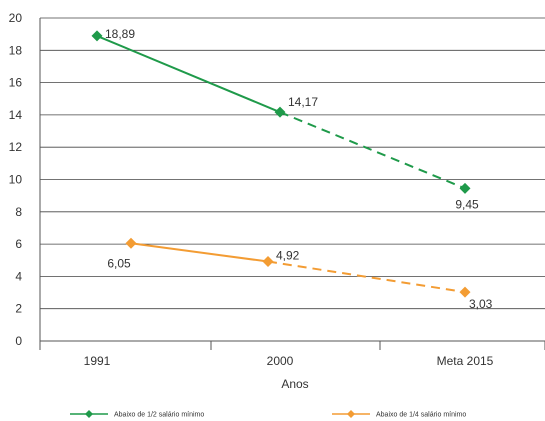 This screenshot has height=421, width=545. Describe the element at coordinates (465, 361) in the screenshot. I see `x-tick-label: Meta 2015` at that location.